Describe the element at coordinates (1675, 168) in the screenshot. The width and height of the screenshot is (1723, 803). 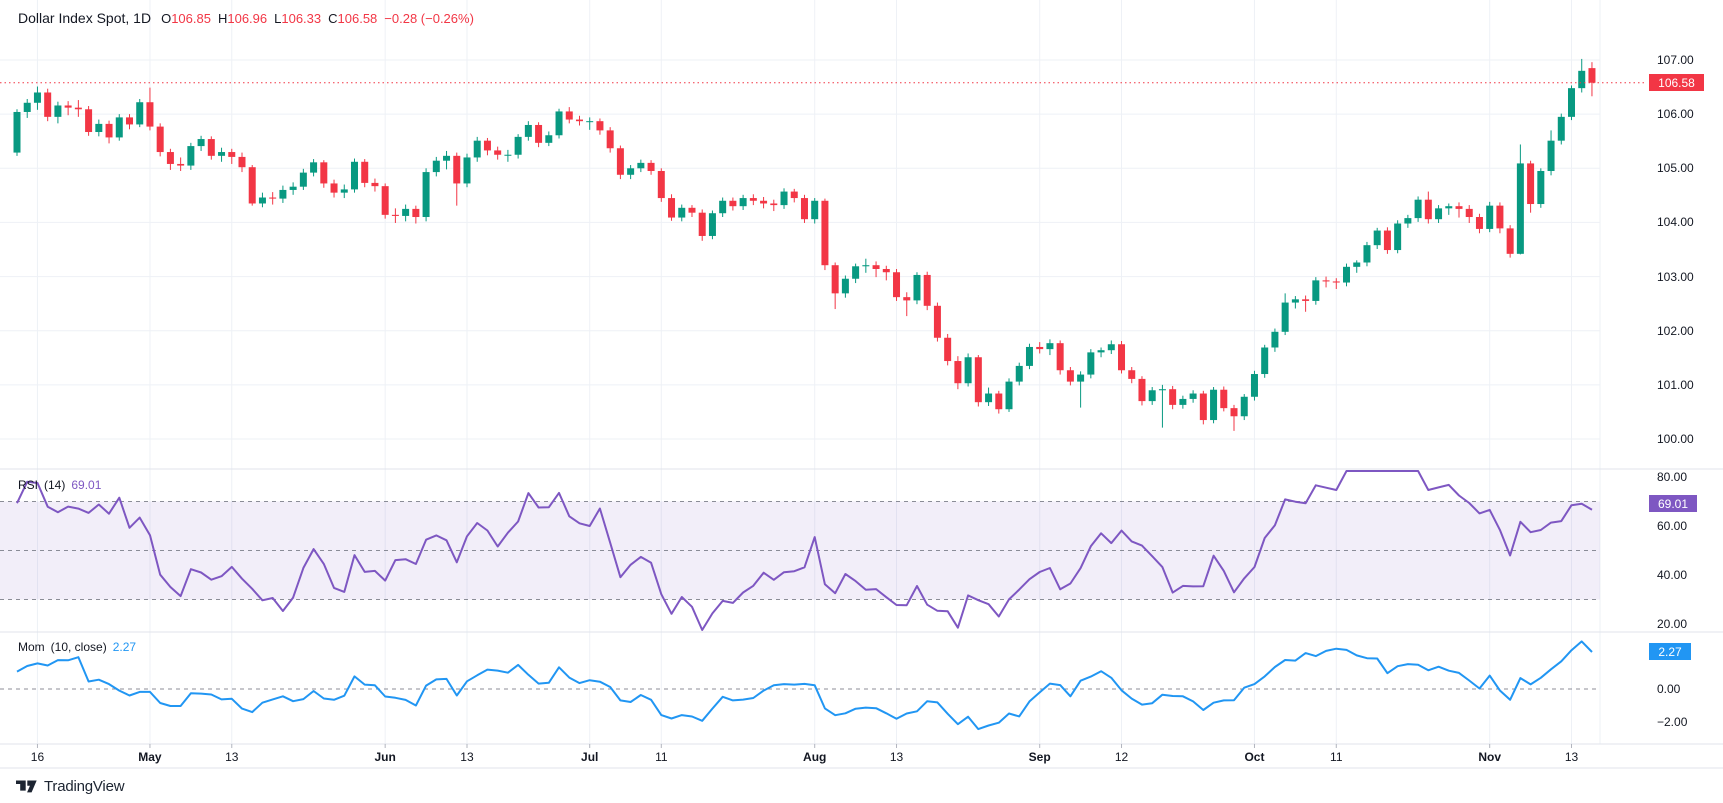
I see `price-axis-tick-label: 105.00` at that location.